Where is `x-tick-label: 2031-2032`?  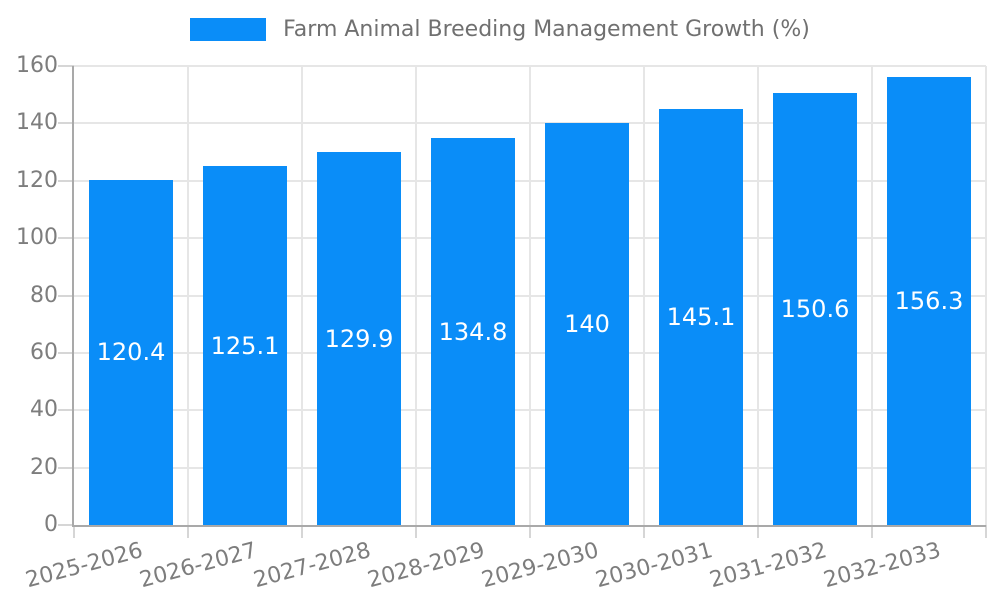
x-tick-label: 2031-2032 is located at coordinates (768, 566).